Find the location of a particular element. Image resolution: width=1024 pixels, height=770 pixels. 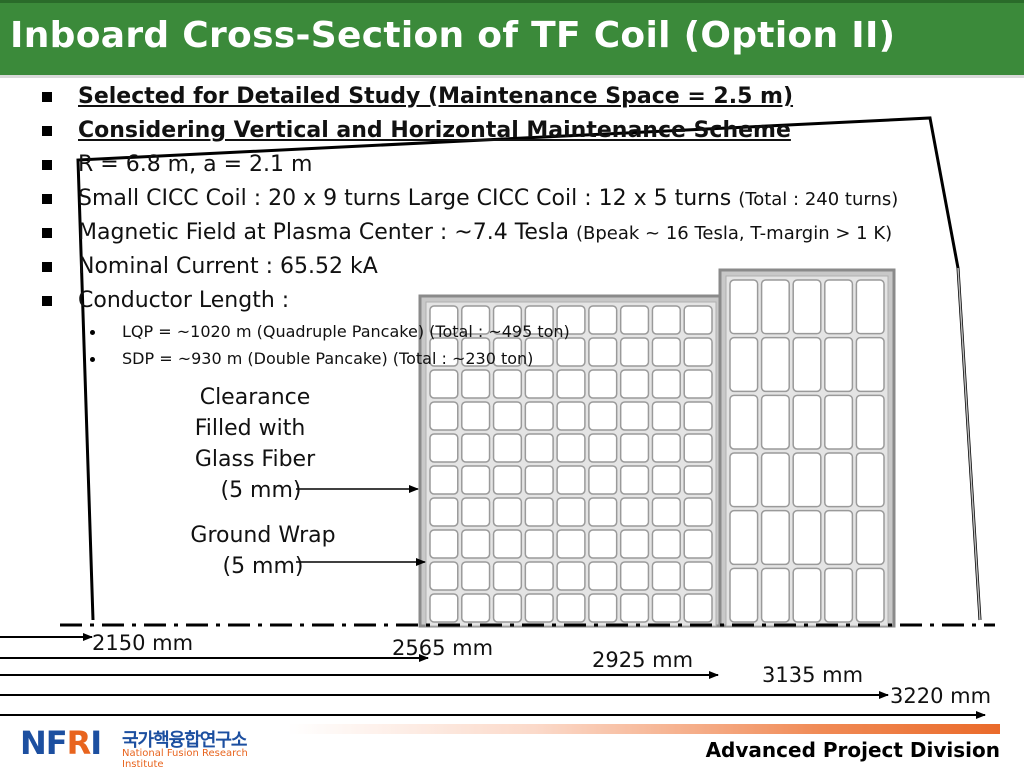

clearance-label-line: Glass Fiber is located at coordinates (255, 459).